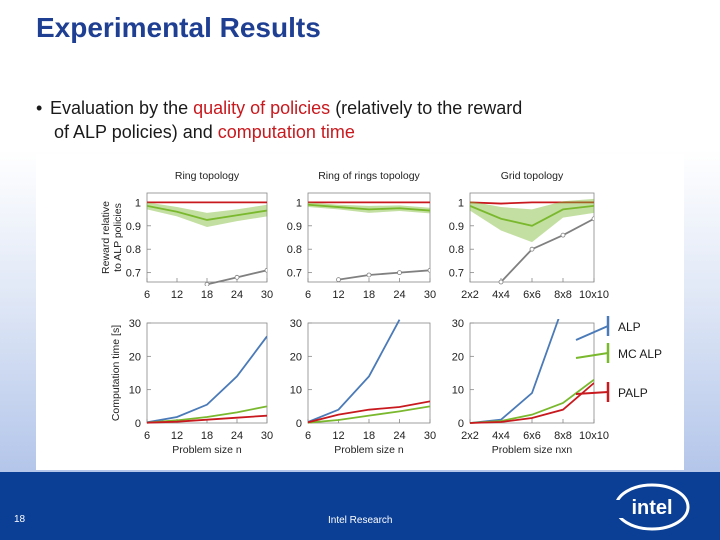 This screenshot has height=540, width=720. Describe the element at coordinates (118, 237) in the screenshot. I see `y-axis-label: to ALP policies` at that location.